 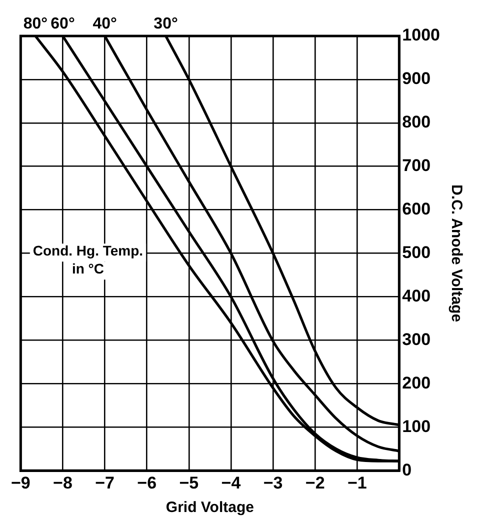 What do you see at coordinates (62, 482) in the screenshot?
I see `x-tick-label: −8` at bounding box center [62, 482].